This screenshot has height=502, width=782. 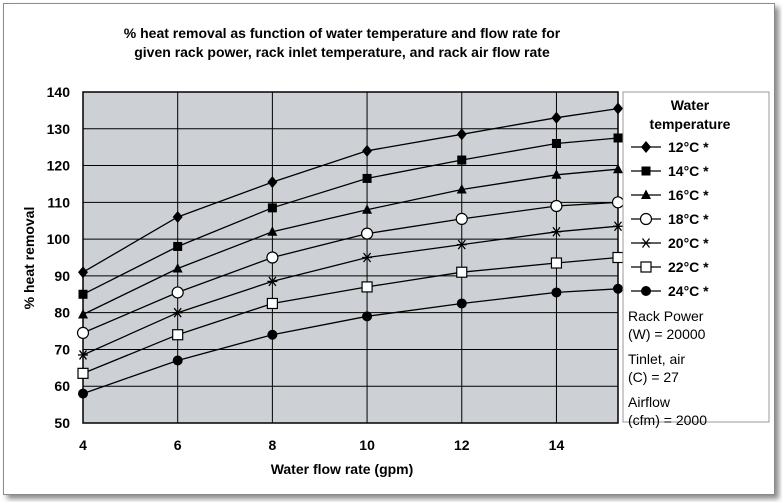 I want to click on y-tick-label: 130, so click(x=59, y=129).